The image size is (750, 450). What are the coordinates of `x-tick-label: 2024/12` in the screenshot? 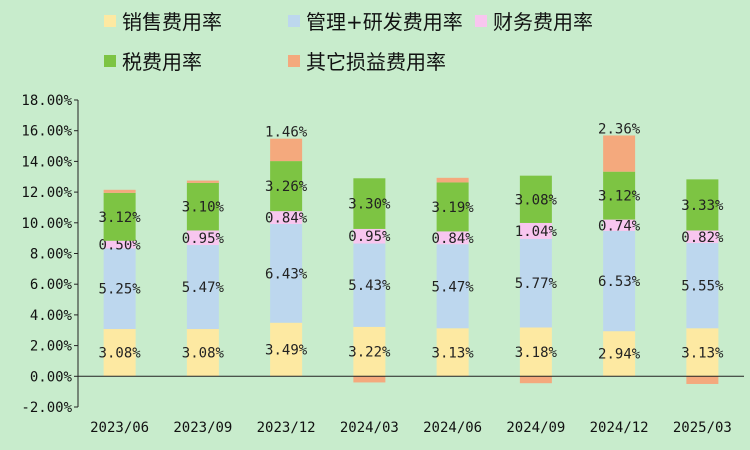 It's located at (619, 428).